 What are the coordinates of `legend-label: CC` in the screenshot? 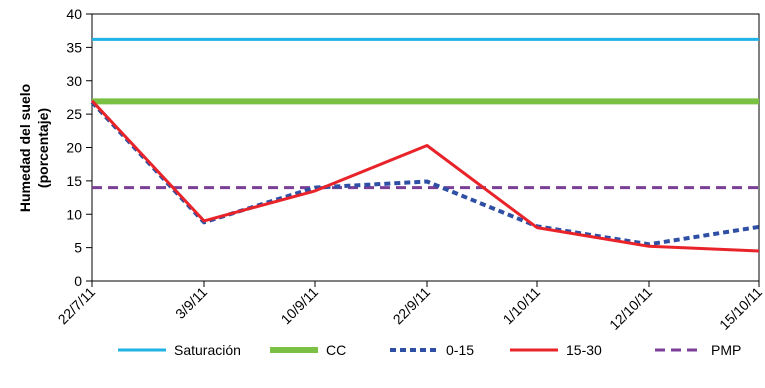 It's located at (336, 350).